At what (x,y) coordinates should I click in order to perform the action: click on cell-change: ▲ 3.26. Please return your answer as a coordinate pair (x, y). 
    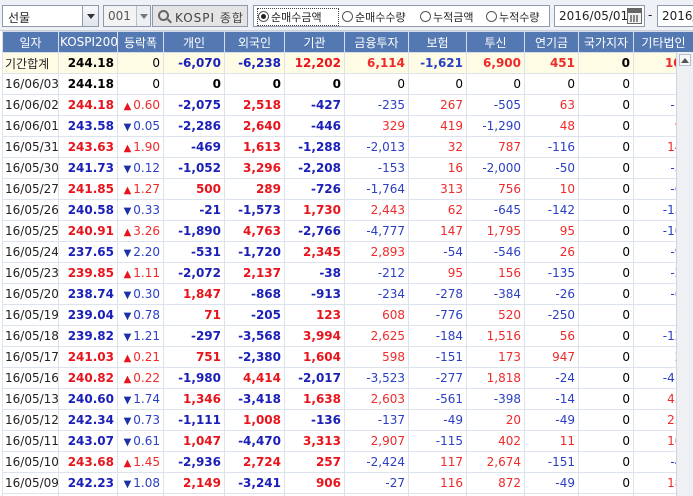
    Looking at the image, I should click on (140, 231).